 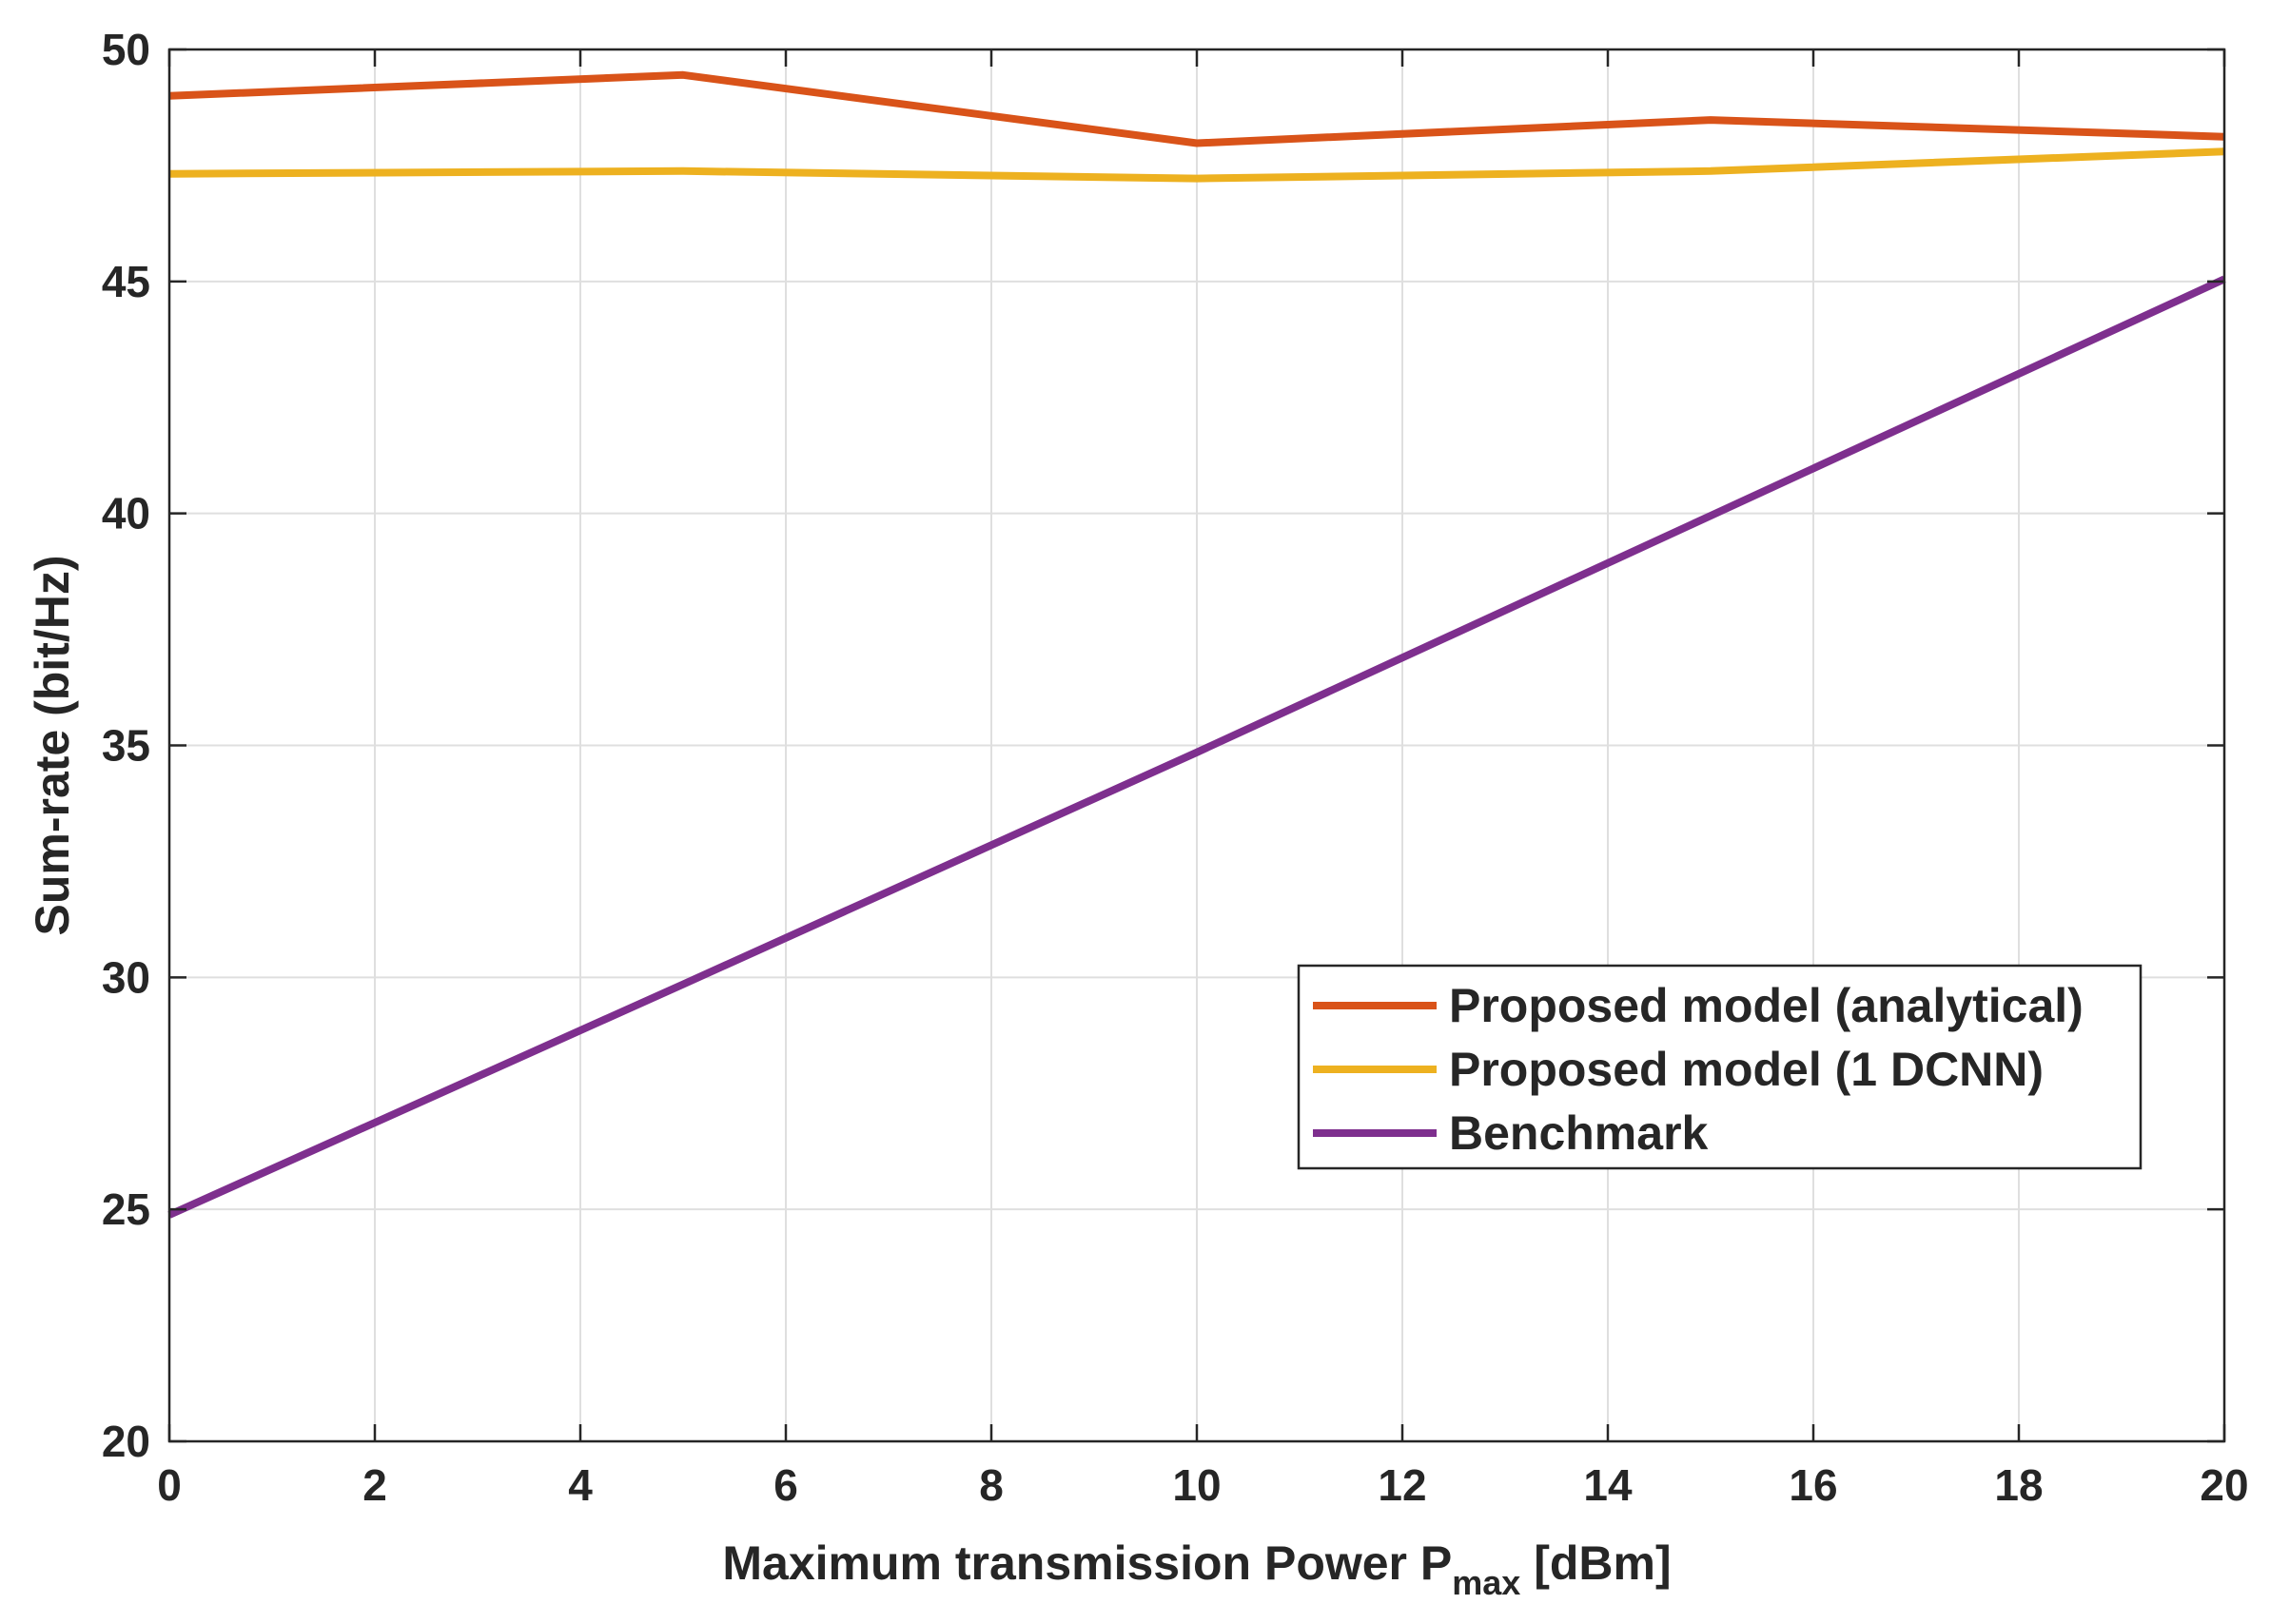 I want to click on y-axis-label: Sum-rate (bit/Hz), so click(x=52, y=746).